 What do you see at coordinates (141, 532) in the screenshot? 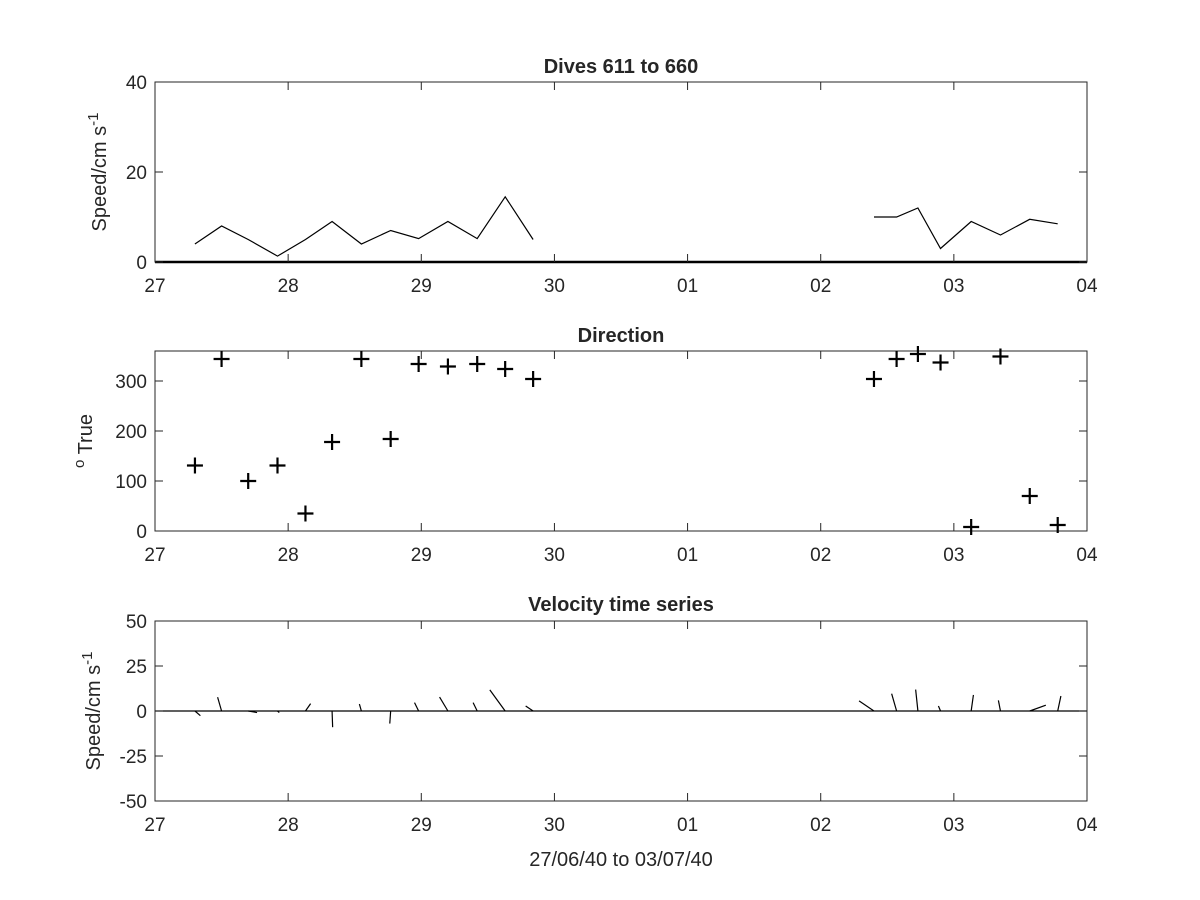
I see `direction-y-tick-label: 0` at bounding box center [141, 532].